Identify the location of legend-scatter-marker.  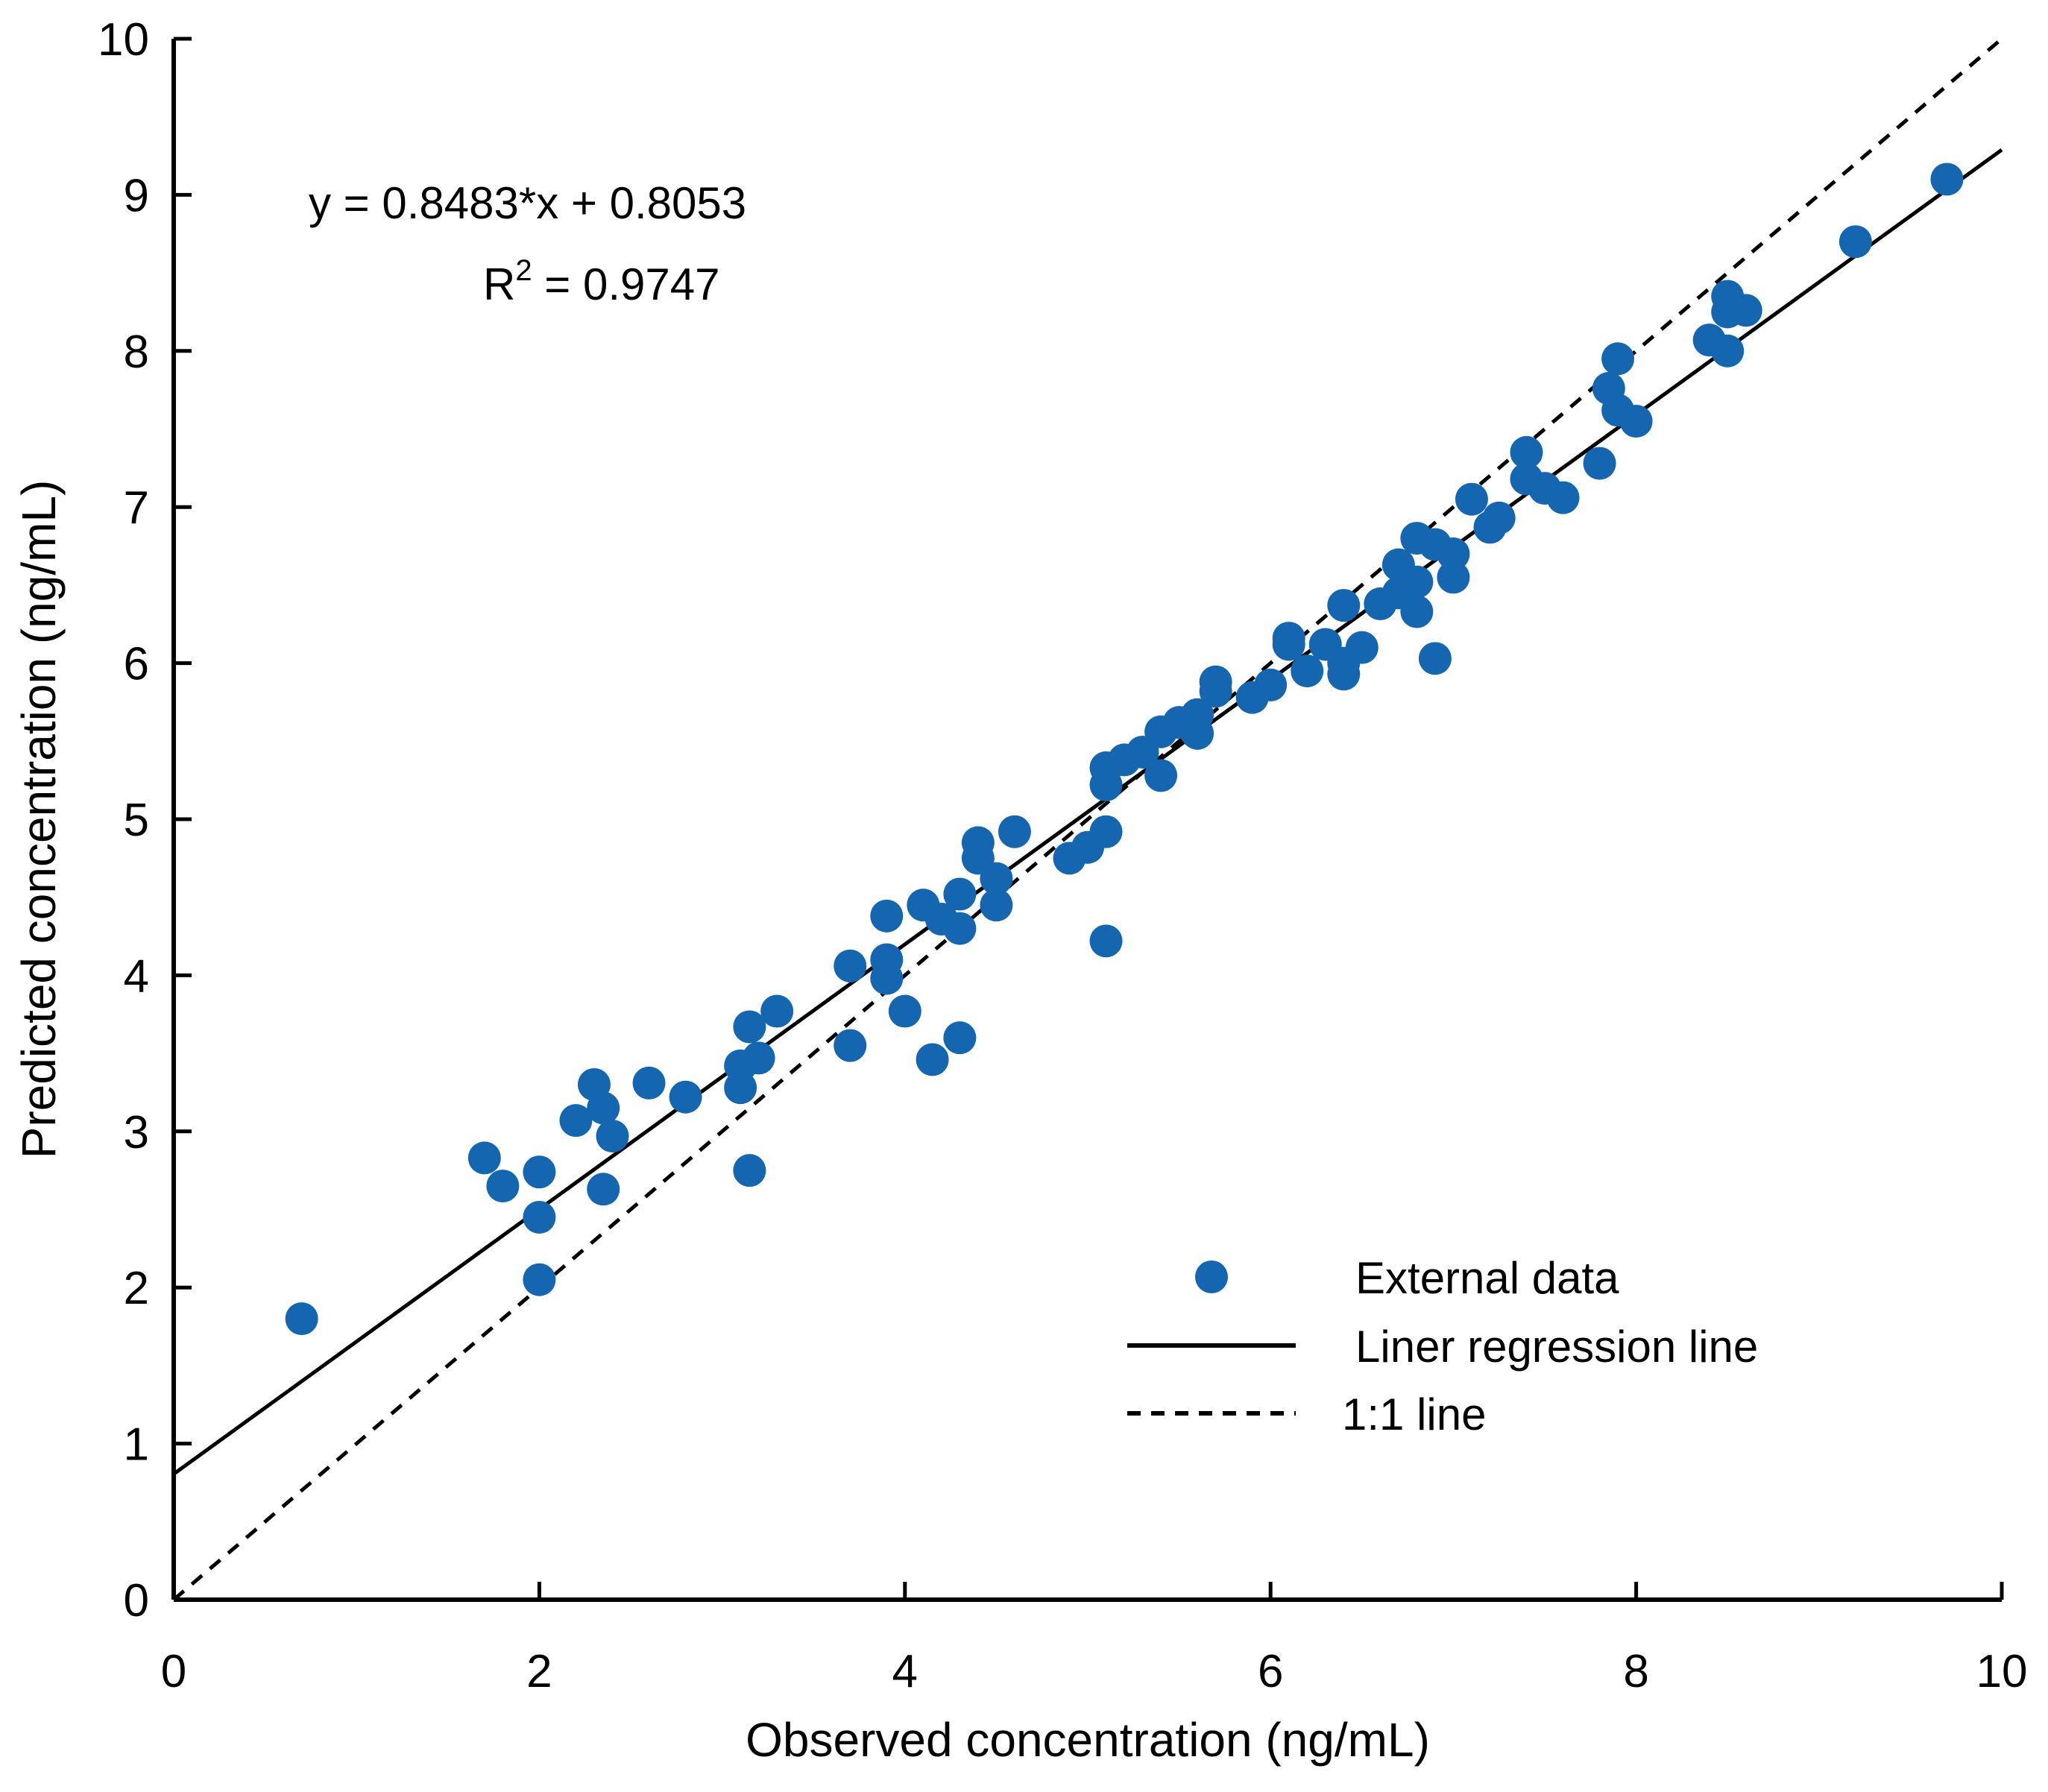
(1211, 1277).